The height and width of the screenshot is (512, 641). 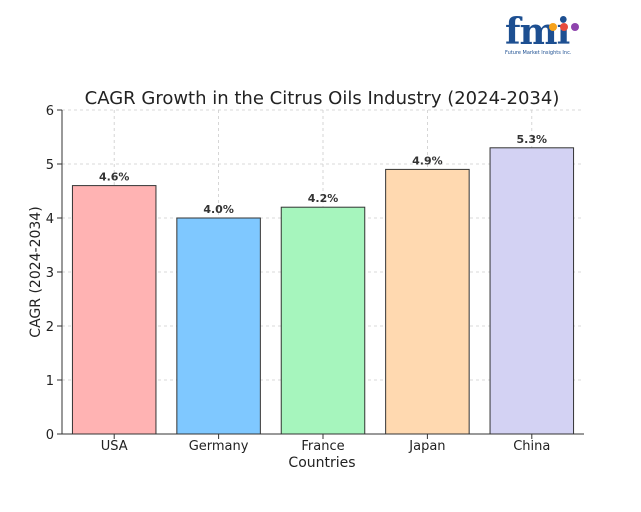 What do you see at coordinates (219, 446) in the screenshot?
I see `x-tick-label: Germany` at bounding box center [219, 446].